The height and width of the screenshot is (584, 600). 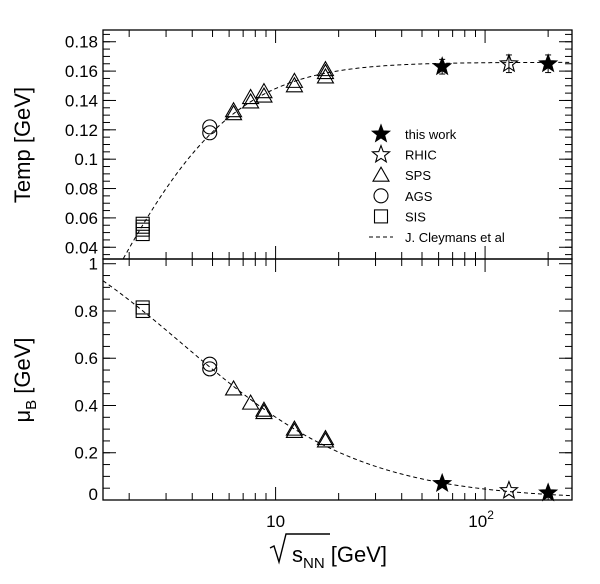 I want to click on legend: this work RHIC SPS AGS SIS J. Cleymans et al, so click(x=437, y=184).